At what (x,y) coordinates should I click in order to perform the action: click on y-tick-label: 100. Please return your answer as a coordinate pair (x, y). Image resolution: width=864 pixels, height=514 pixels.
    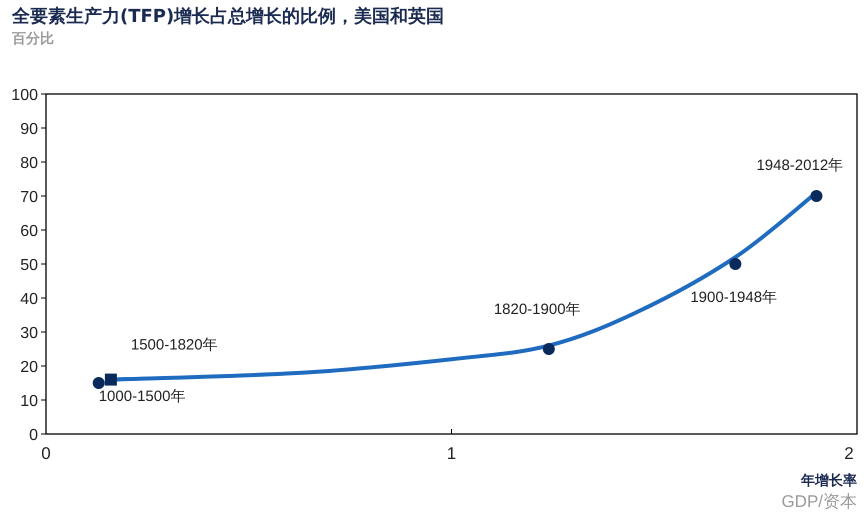
    Looking at the image, I should click on (24, 95).